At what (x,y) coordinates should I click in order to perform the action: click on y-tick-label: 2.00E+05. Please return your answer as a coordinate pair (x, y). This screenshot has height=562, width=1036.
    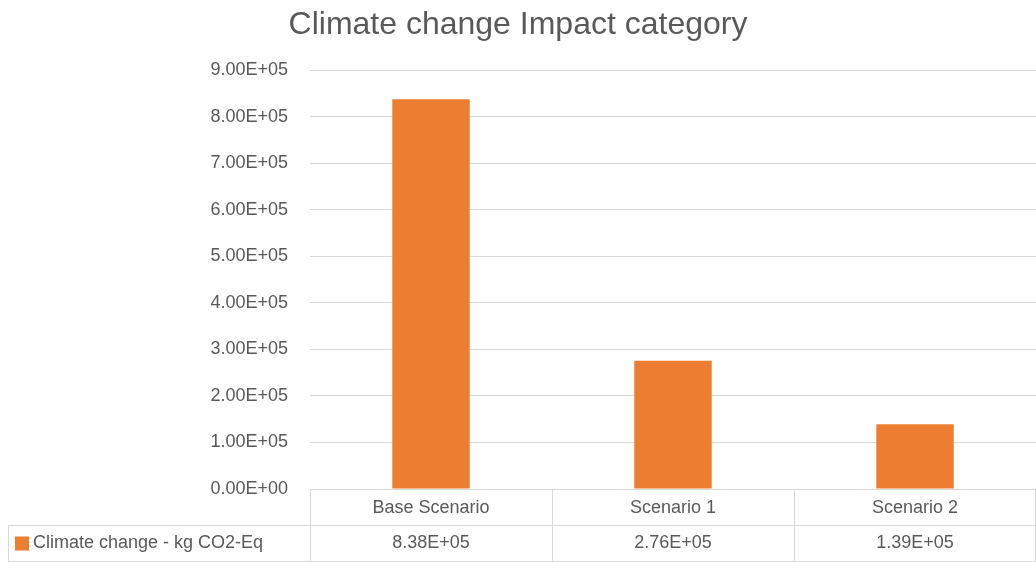
    Looking at the image, I should click on (249, 394).